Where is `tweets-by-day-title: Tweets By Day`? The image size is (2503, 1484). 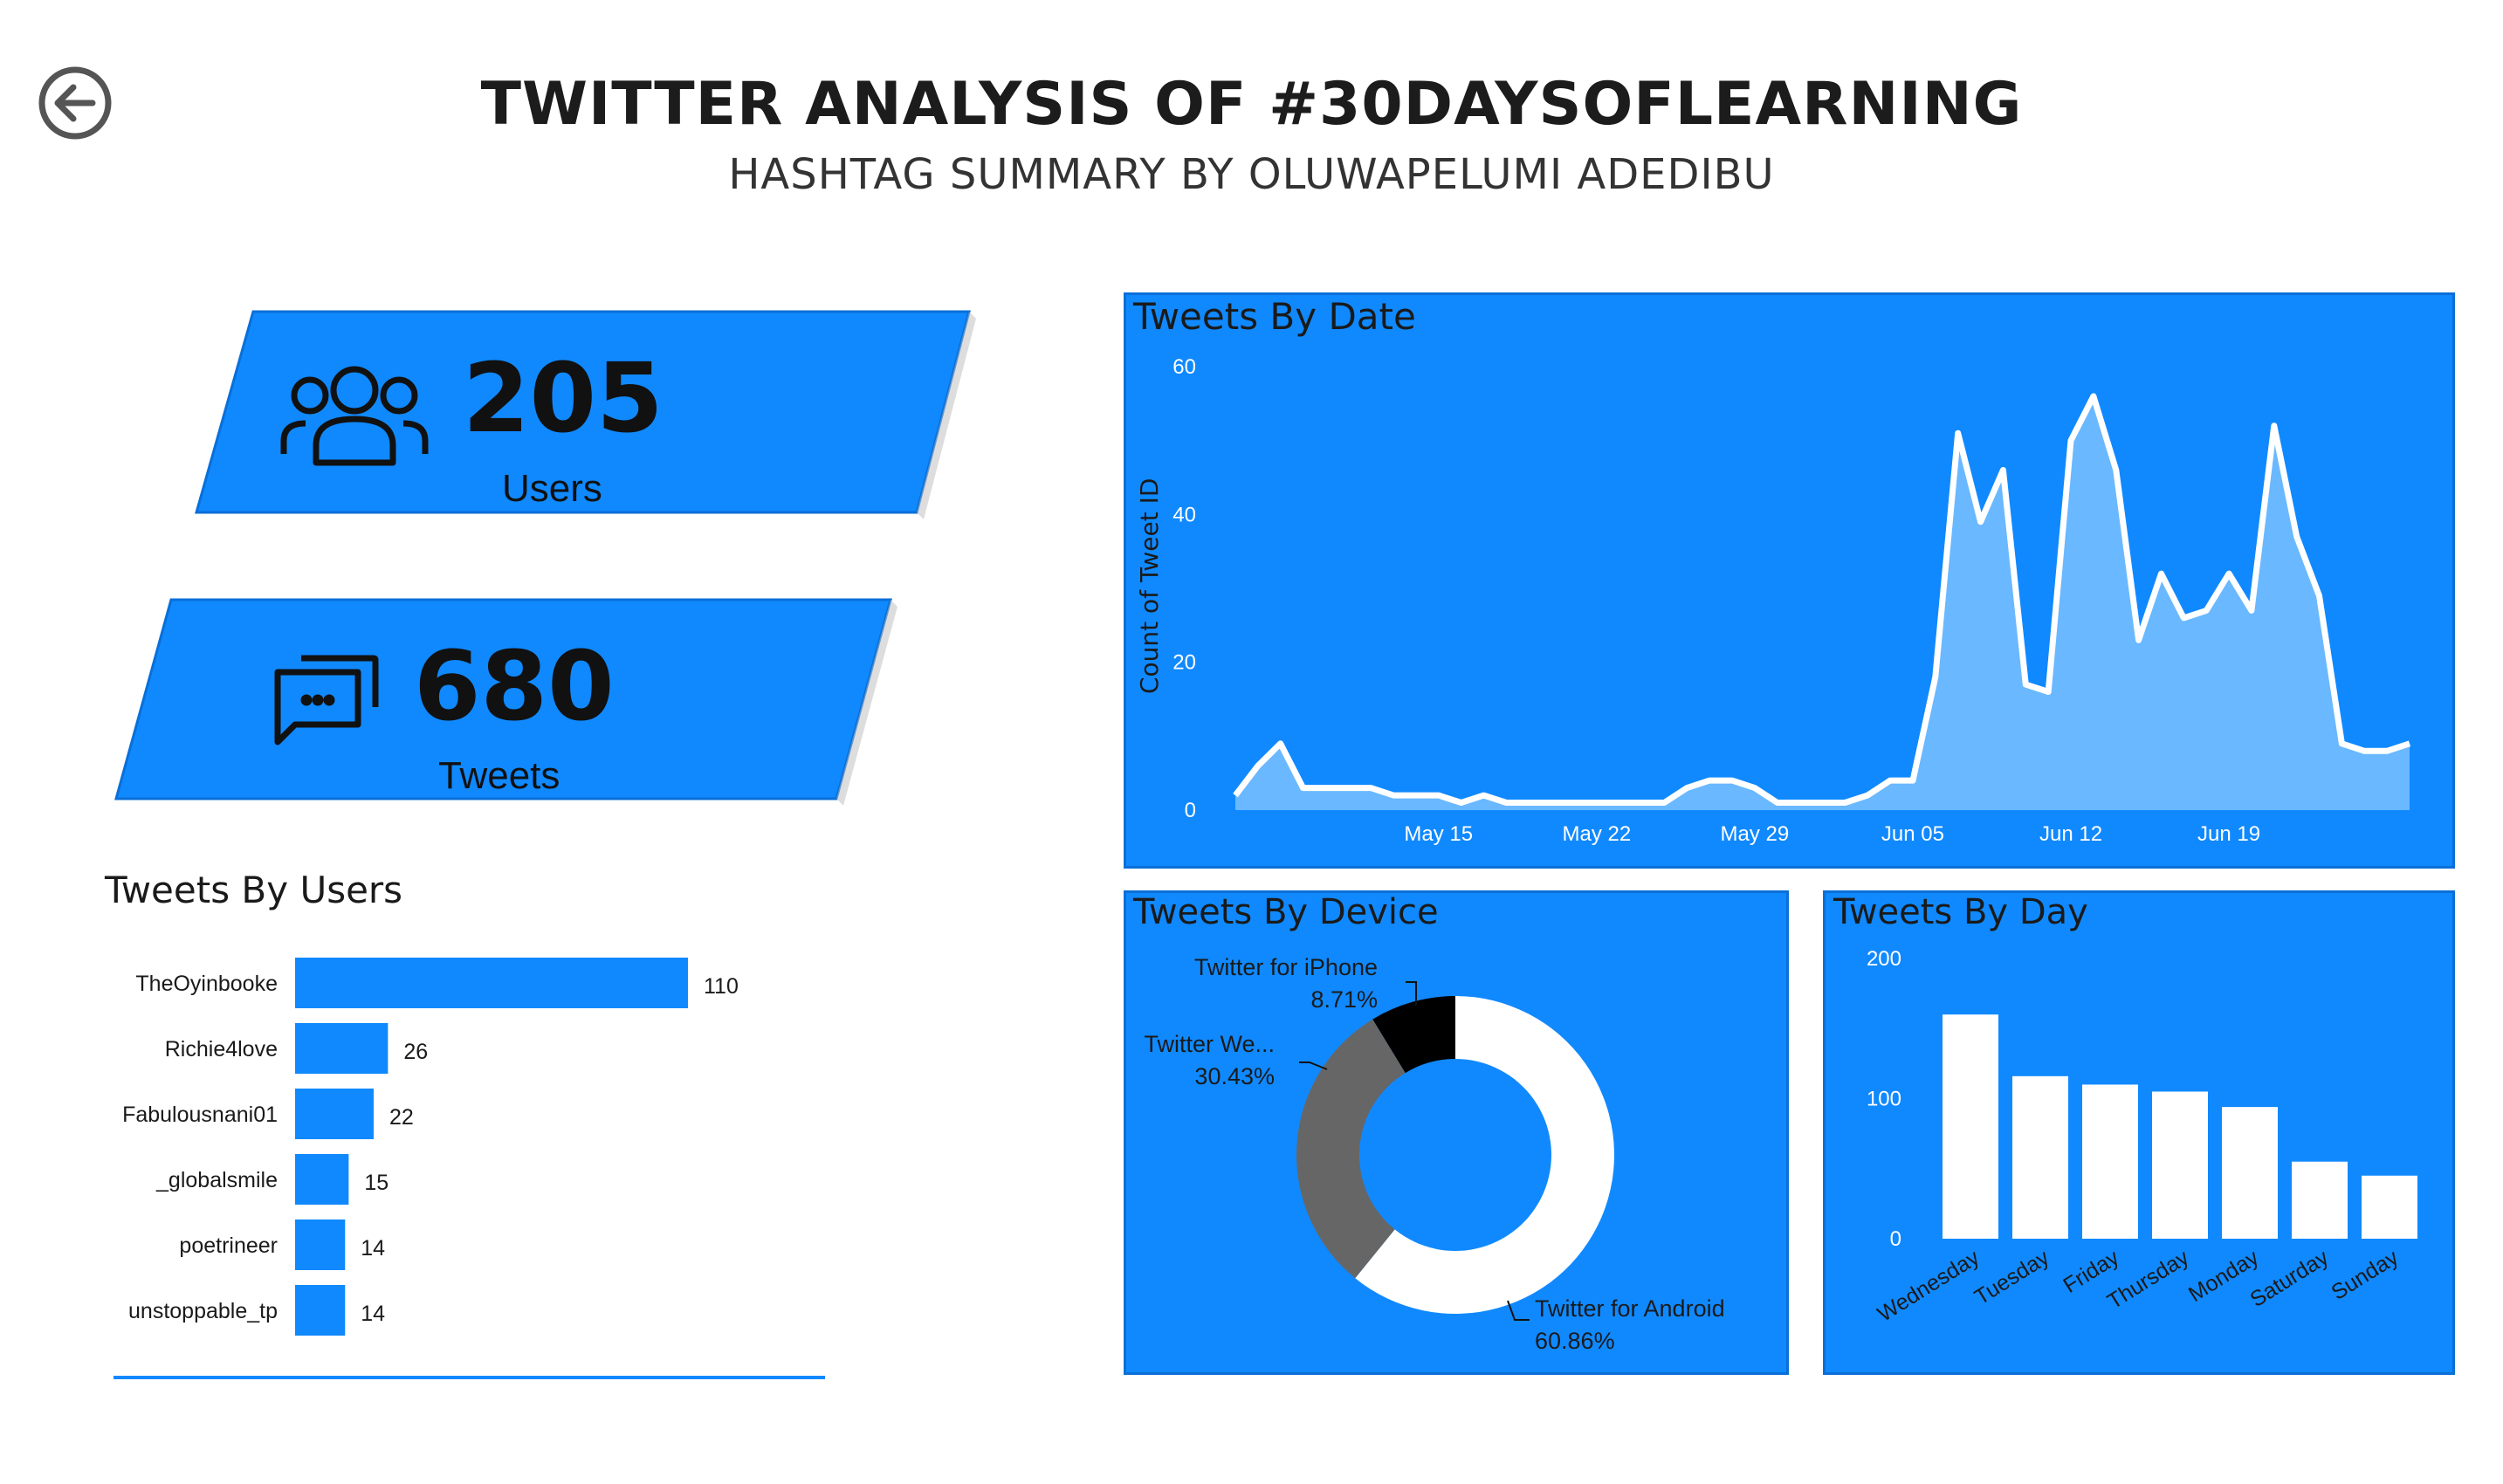 tweets-by-day-title: Tweets By Day is located at coordinates (1960, 912).